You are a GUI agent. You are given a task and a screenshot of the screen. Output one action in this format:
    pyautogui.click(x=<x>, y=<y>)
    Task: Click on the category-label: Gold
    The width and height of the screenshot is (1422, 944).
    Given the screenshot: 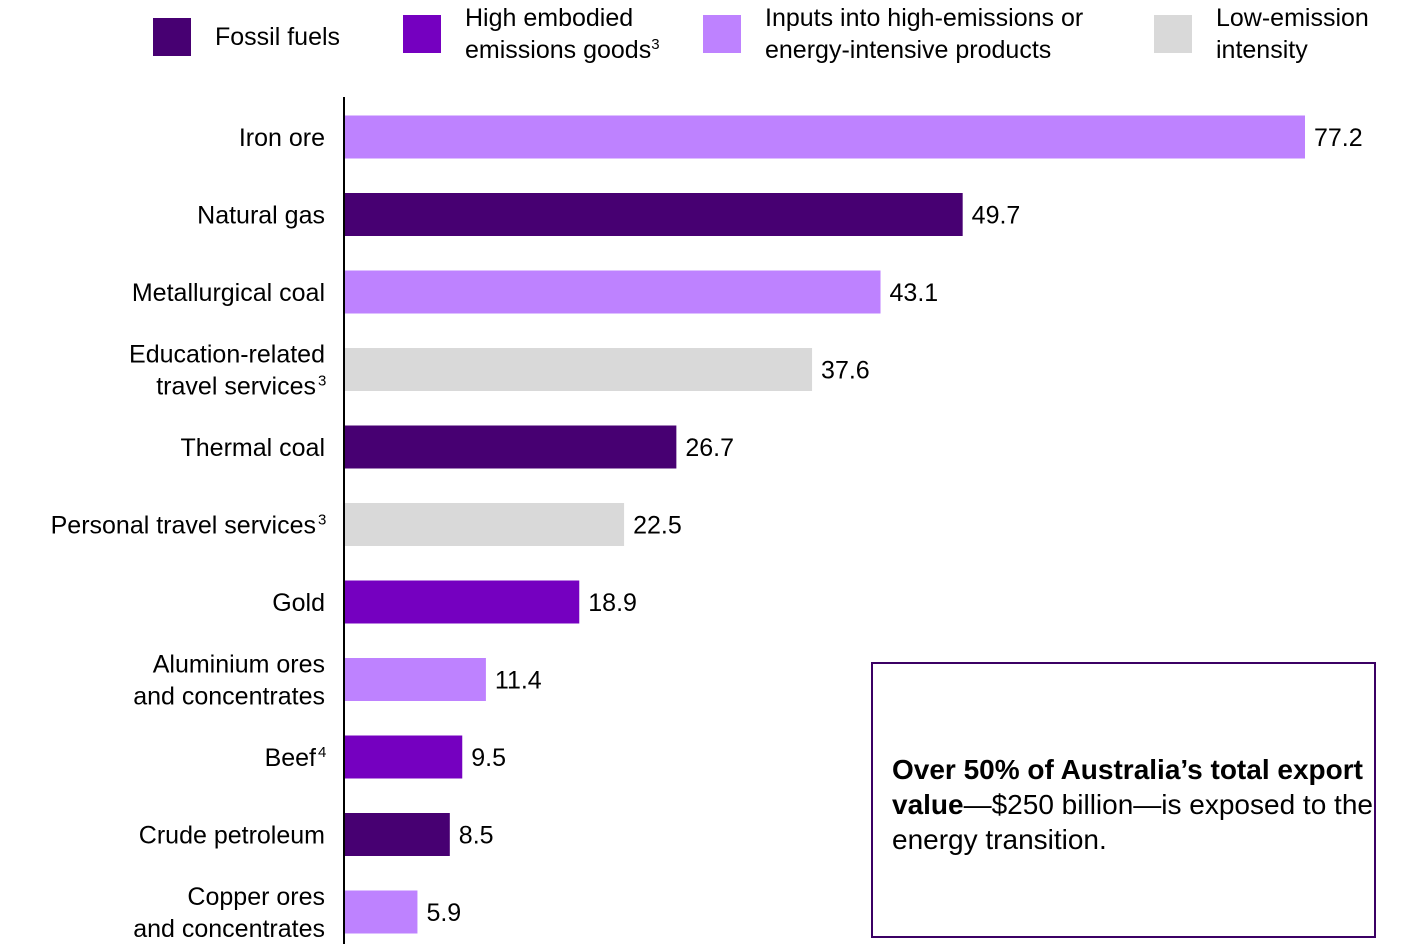 What is the action you would take?
    pyautogui.click(x=298, y=603)
    